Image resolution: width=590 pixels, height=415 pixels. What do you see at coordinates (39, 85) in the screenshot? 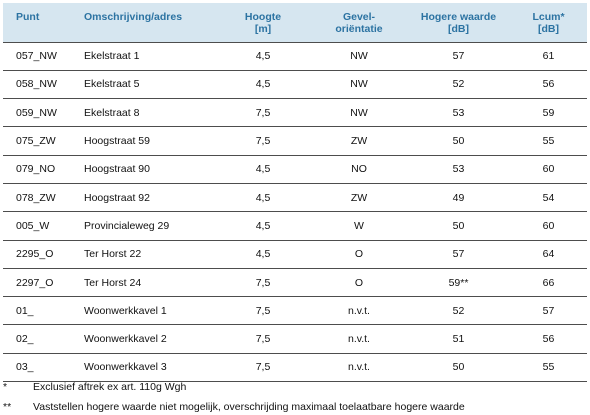
I see `cell-punt: 058_NW` at bounding box center [39, 85].